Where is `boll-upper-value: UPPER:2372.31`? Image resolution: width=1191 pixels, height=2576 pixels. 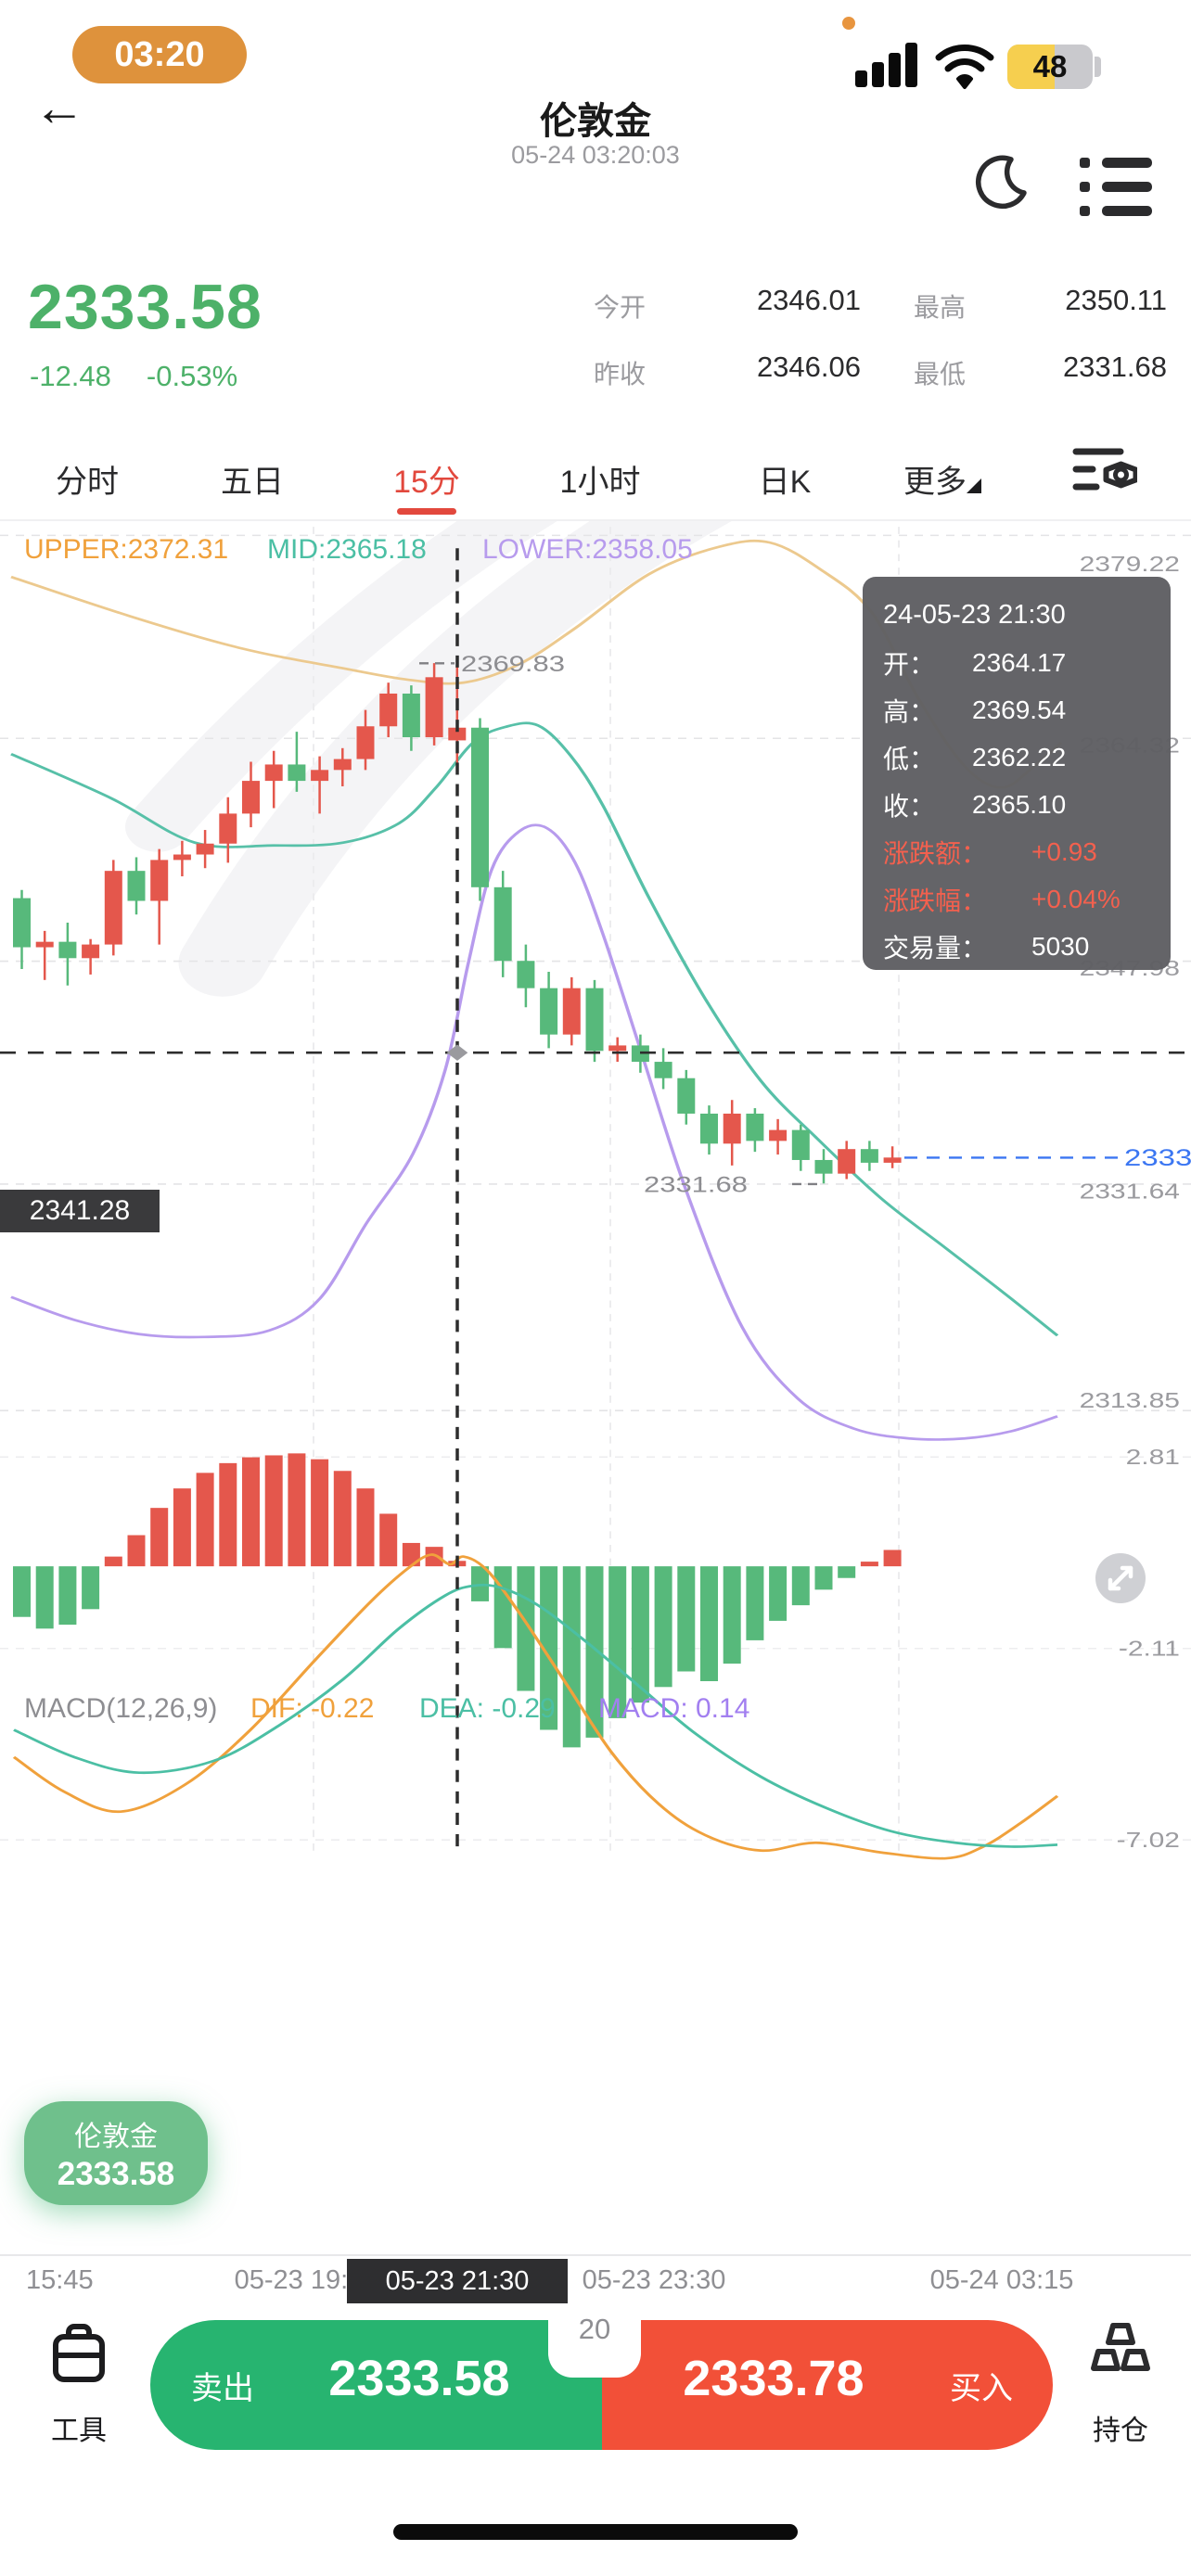 boll-upper-value: UPPER:2372.31 is located at coordinates (127, 549).